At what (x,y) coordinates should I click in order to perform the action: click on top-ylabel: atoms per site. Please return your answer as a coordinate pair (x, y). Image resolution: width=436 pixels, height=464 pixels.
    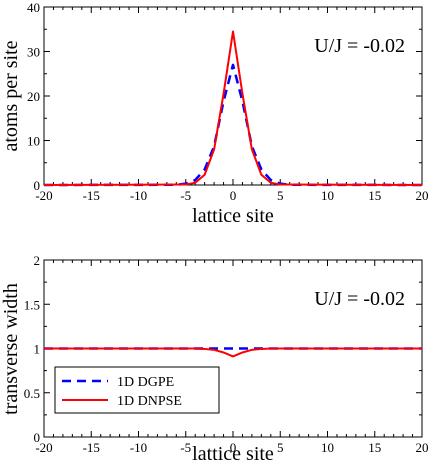
    Looking at the image, I should click on (11, 95).